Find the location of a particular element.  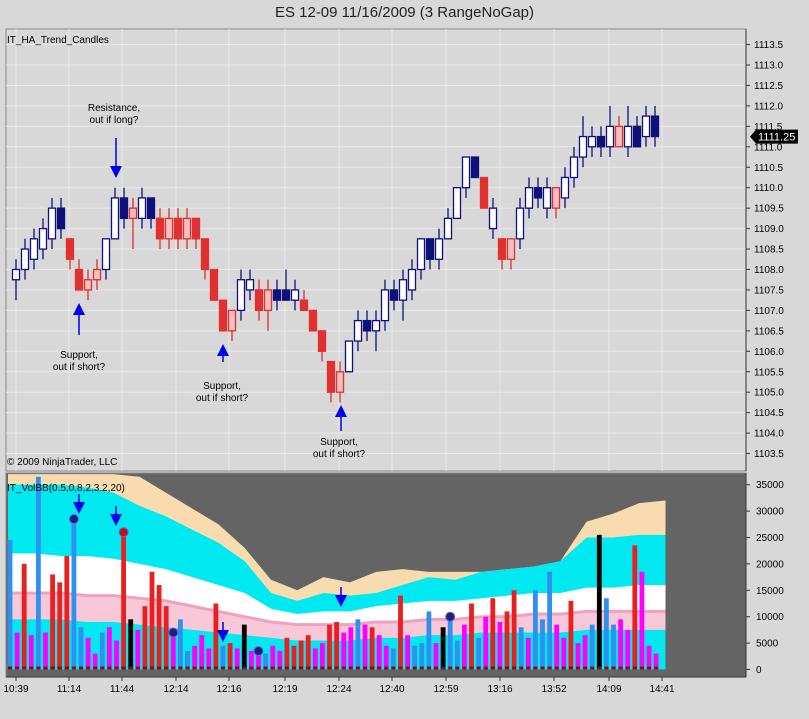

price-axis-label: 1110.5 is located at coordinates (769, 168).